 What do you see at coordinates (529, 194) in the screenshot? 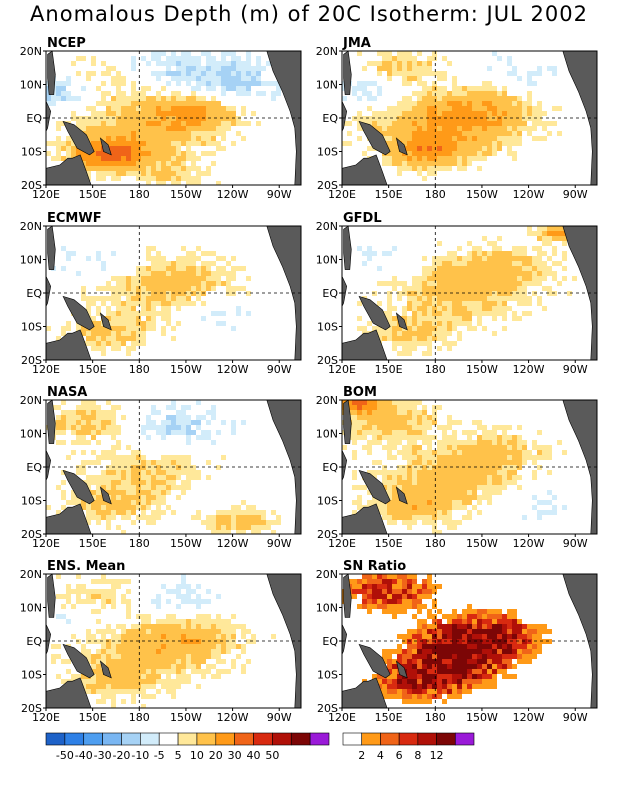
I see `x-tick-label: 120W` at bounding box center [529, 194].